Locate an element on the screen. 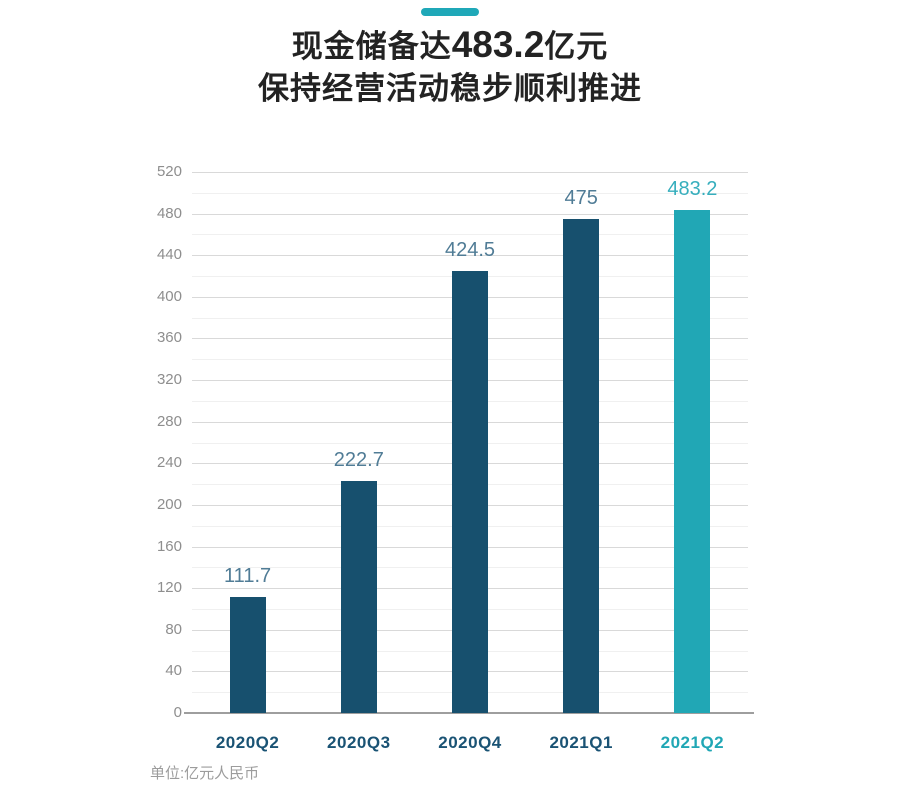 The image size is (900, 798). bar-2020Q3 is located at coordinates (358, 597).